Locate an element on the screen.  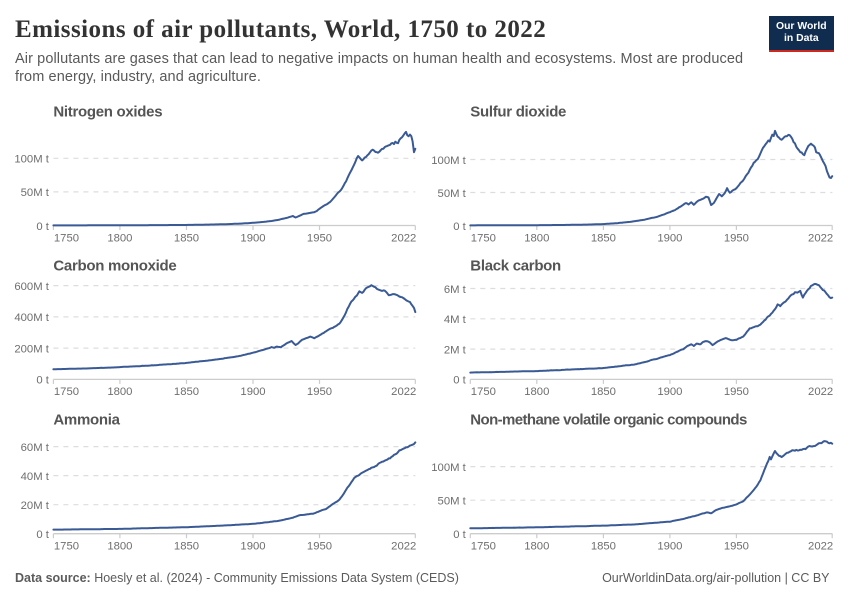
svg-text: 4M t is located at coordinates (455, 320).